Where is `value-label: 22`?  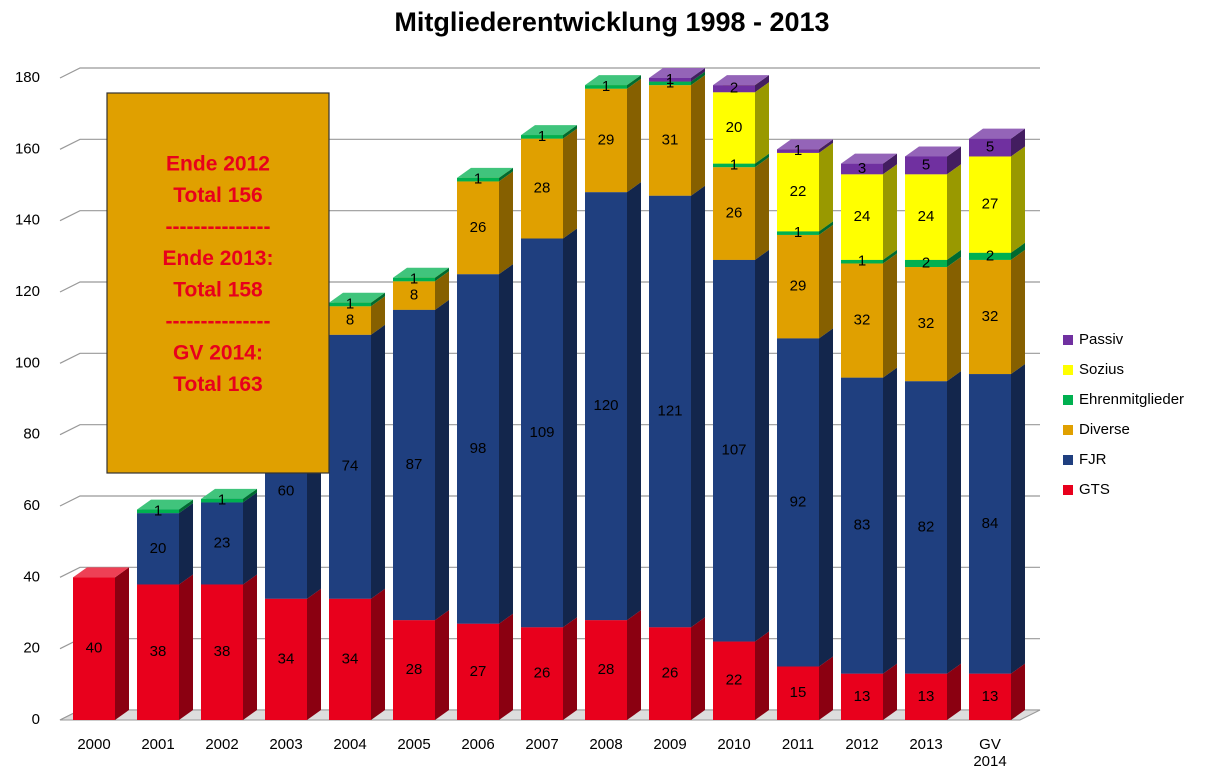
value-label: 22 is located at coordinates (798, 191).